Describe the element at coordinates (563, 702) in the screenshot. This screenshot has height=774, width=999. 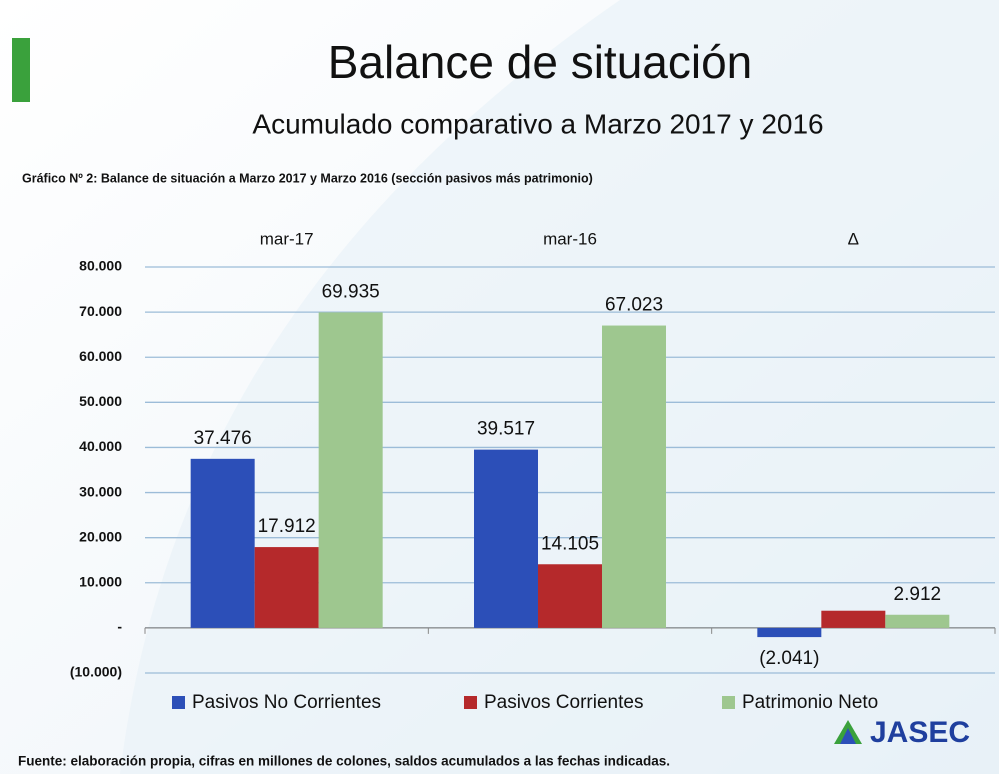
I see `legend-label: Pasivos Corrientes` at that location.